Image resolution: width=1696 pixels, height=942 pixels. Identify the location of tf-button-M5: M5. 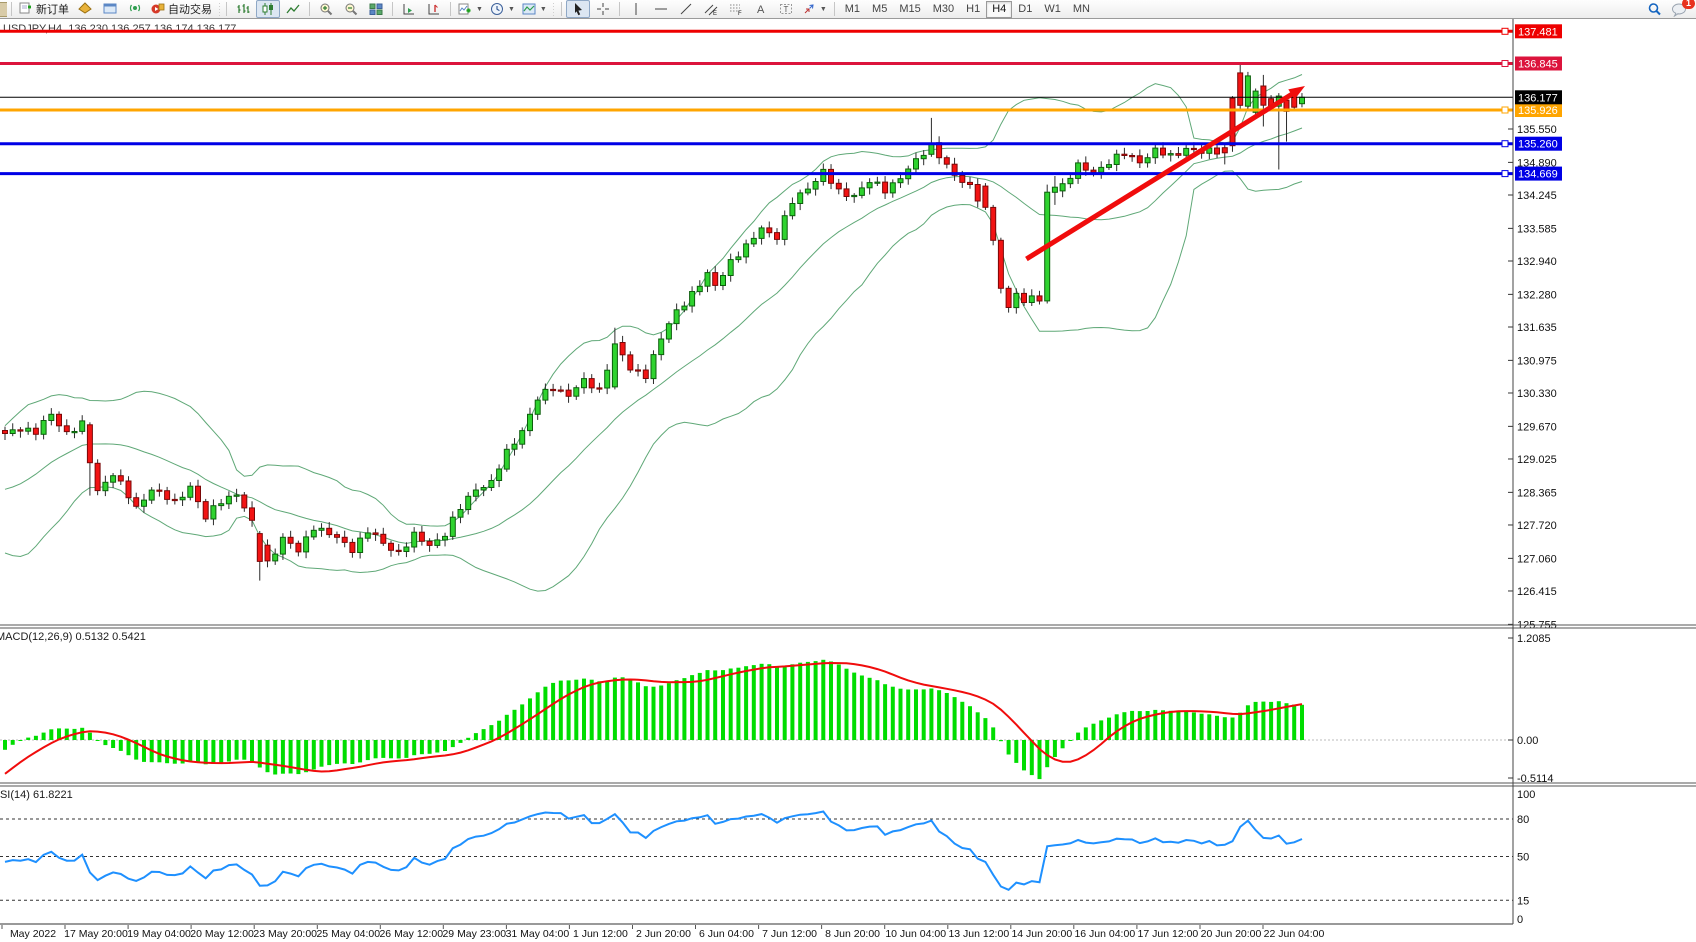
(880, 9).